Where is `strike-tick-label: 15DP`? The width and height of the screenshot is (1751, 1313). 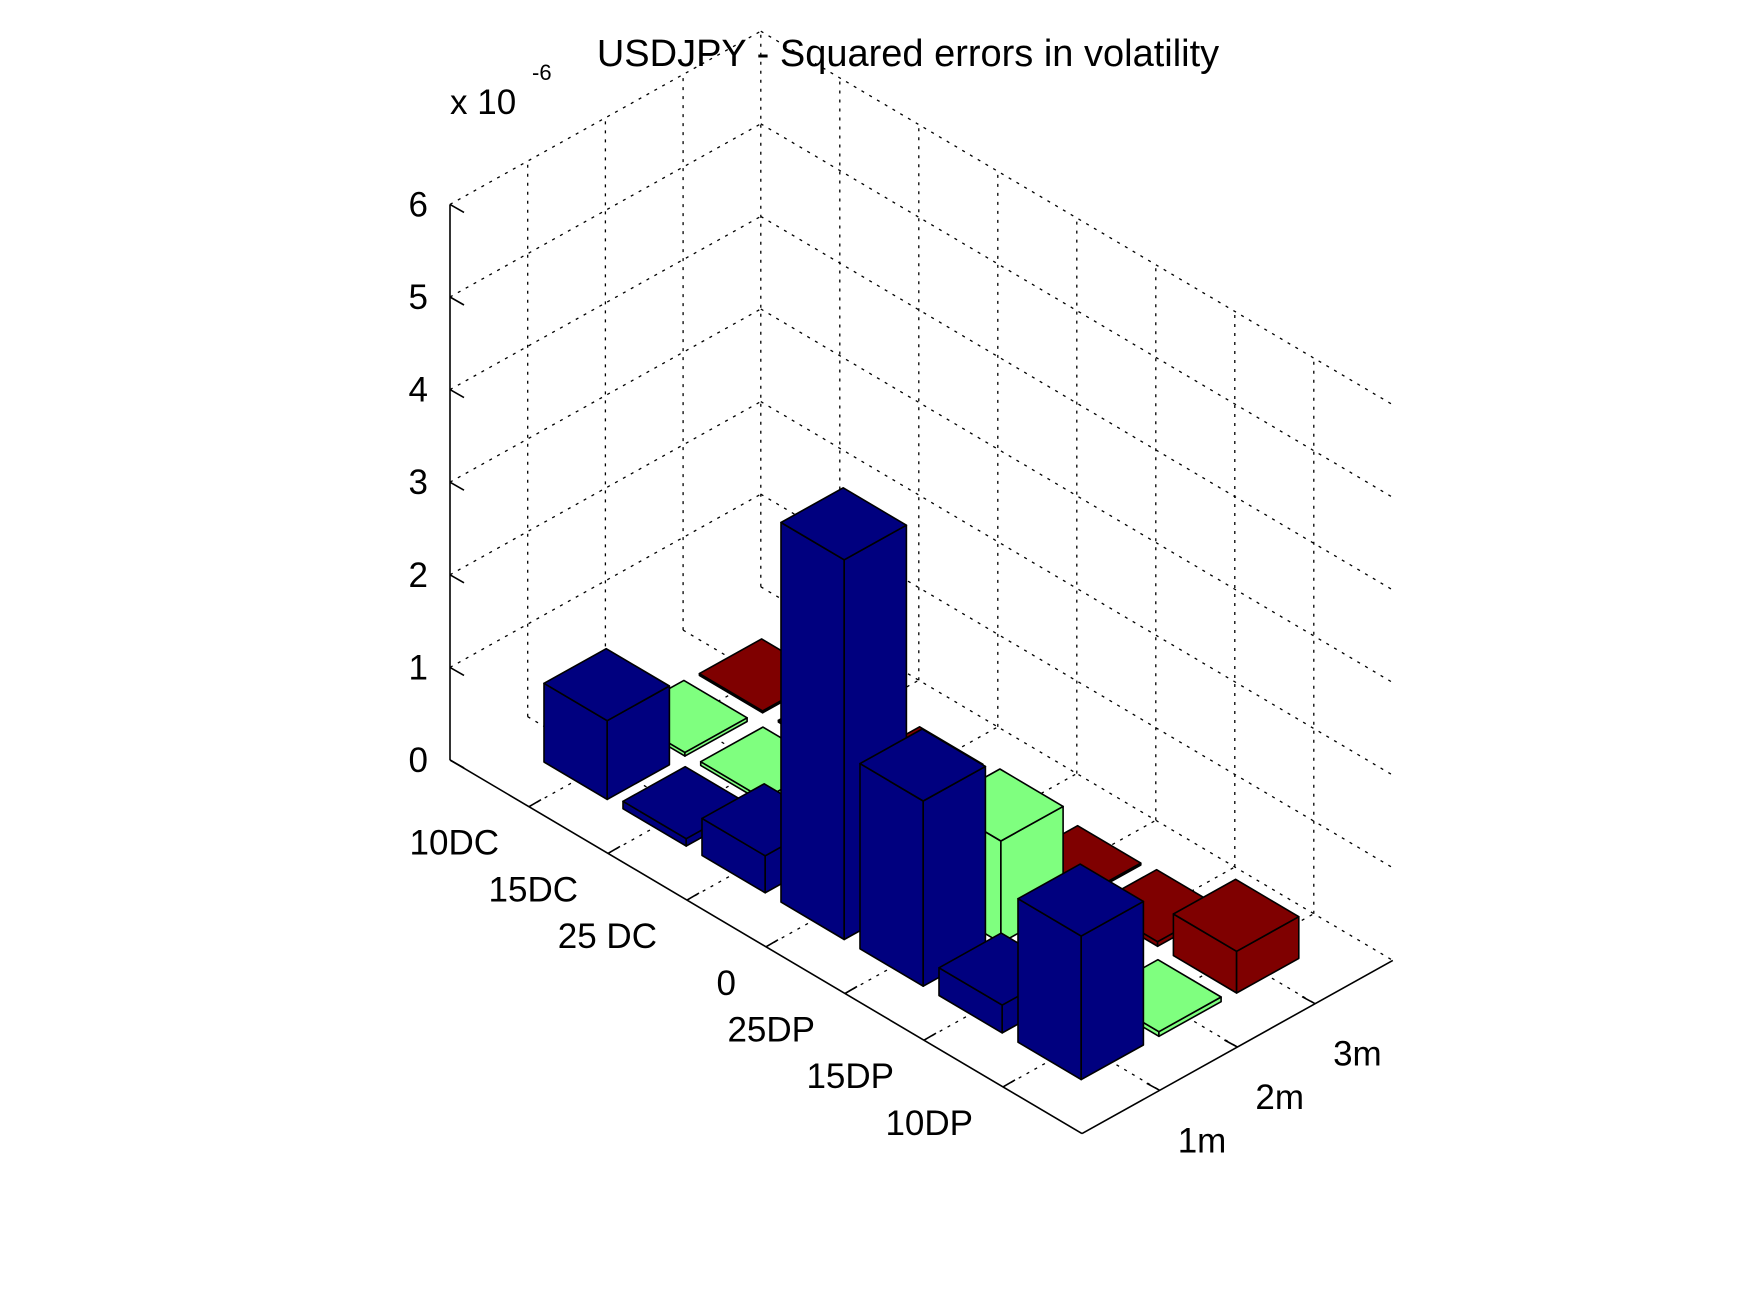 strike-tick-label: 15DP is located at coordinates (850, 1076).